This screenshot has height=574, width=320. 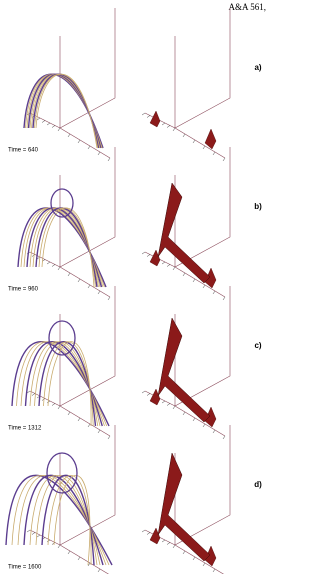 I want to click on panel-label: a), so click(x=257, y=67).